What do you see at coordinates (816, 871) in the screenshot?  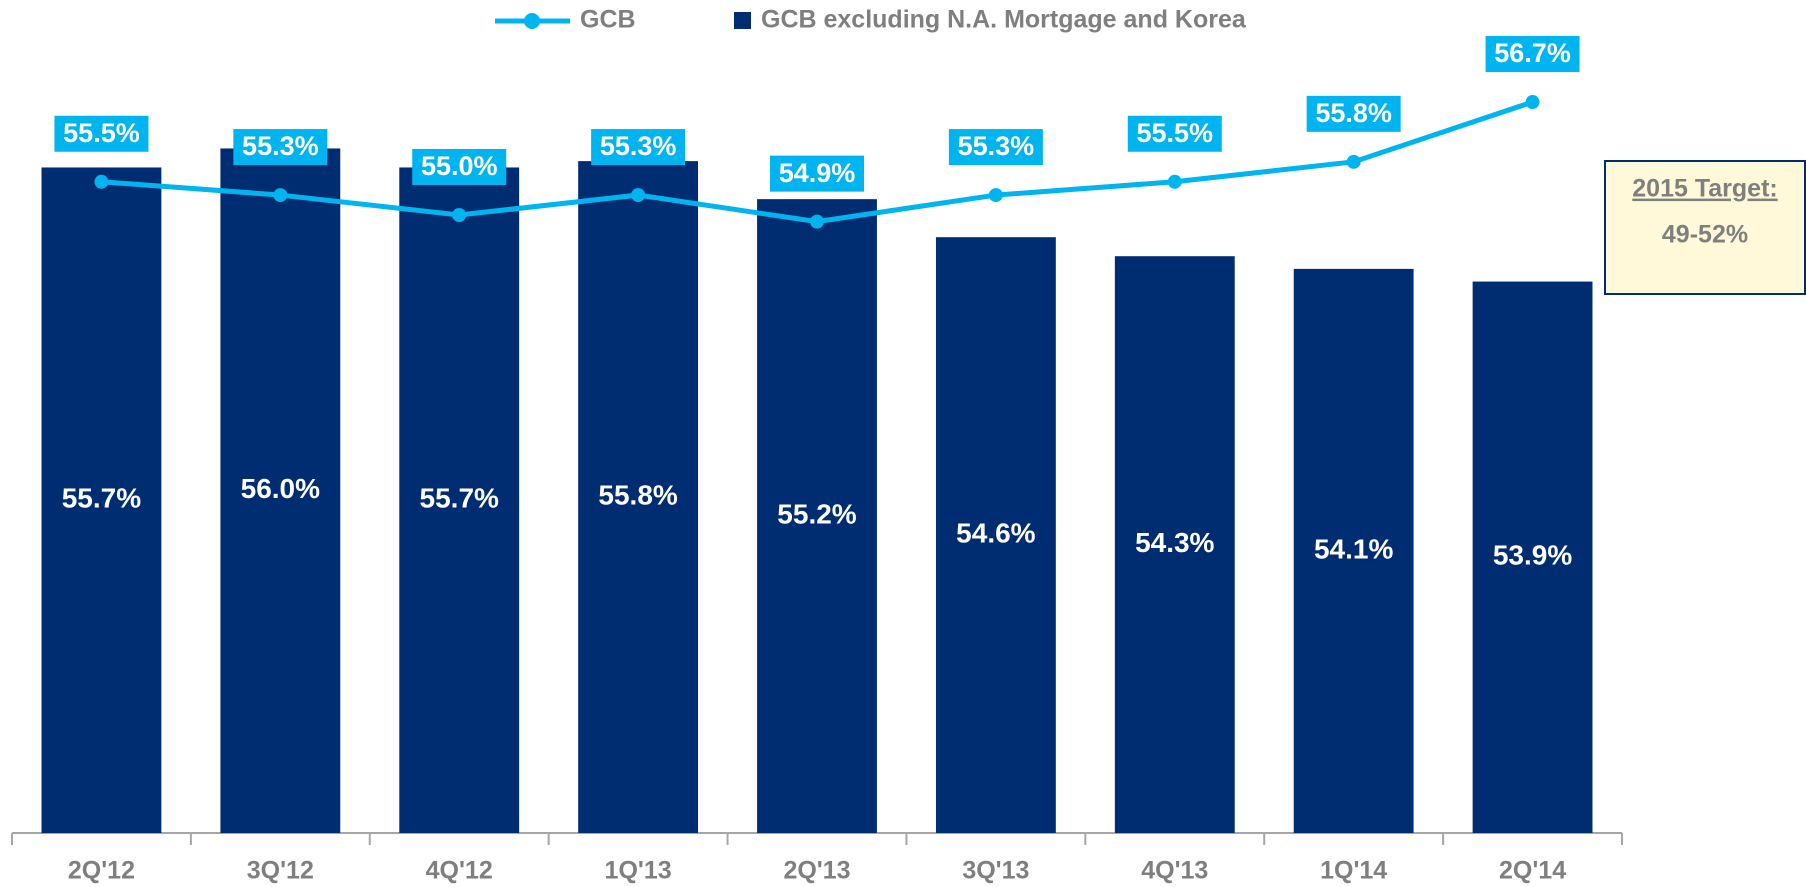 I see `x-tick-label: 2Q'13` at bounding box center [816, 871].